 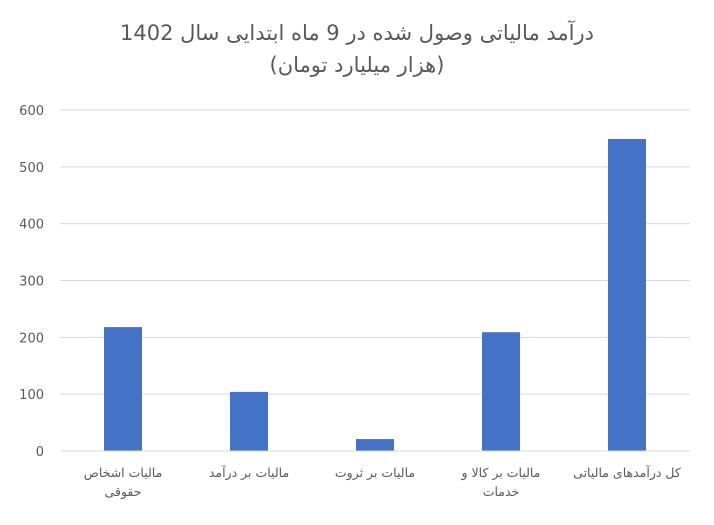 What do you see at coordinates (123, 492) in the screenshot?
I see `x-tick-label: حقوقی` at bounding box center [123, 492].